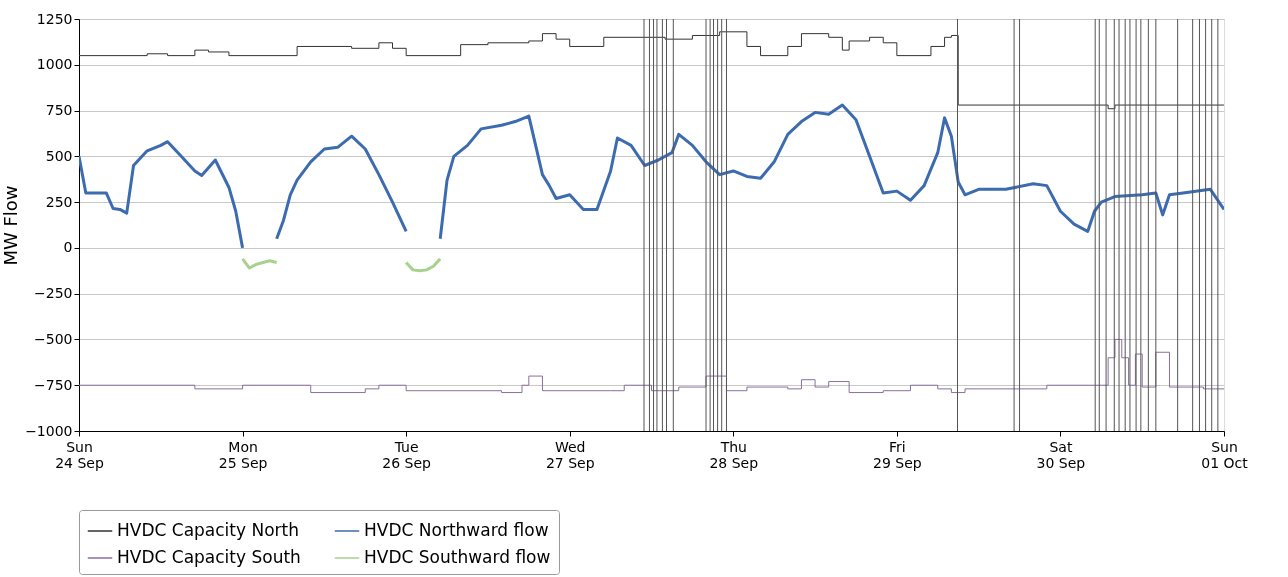  I want to click on y-tick-label: 500, so click(59, 155).